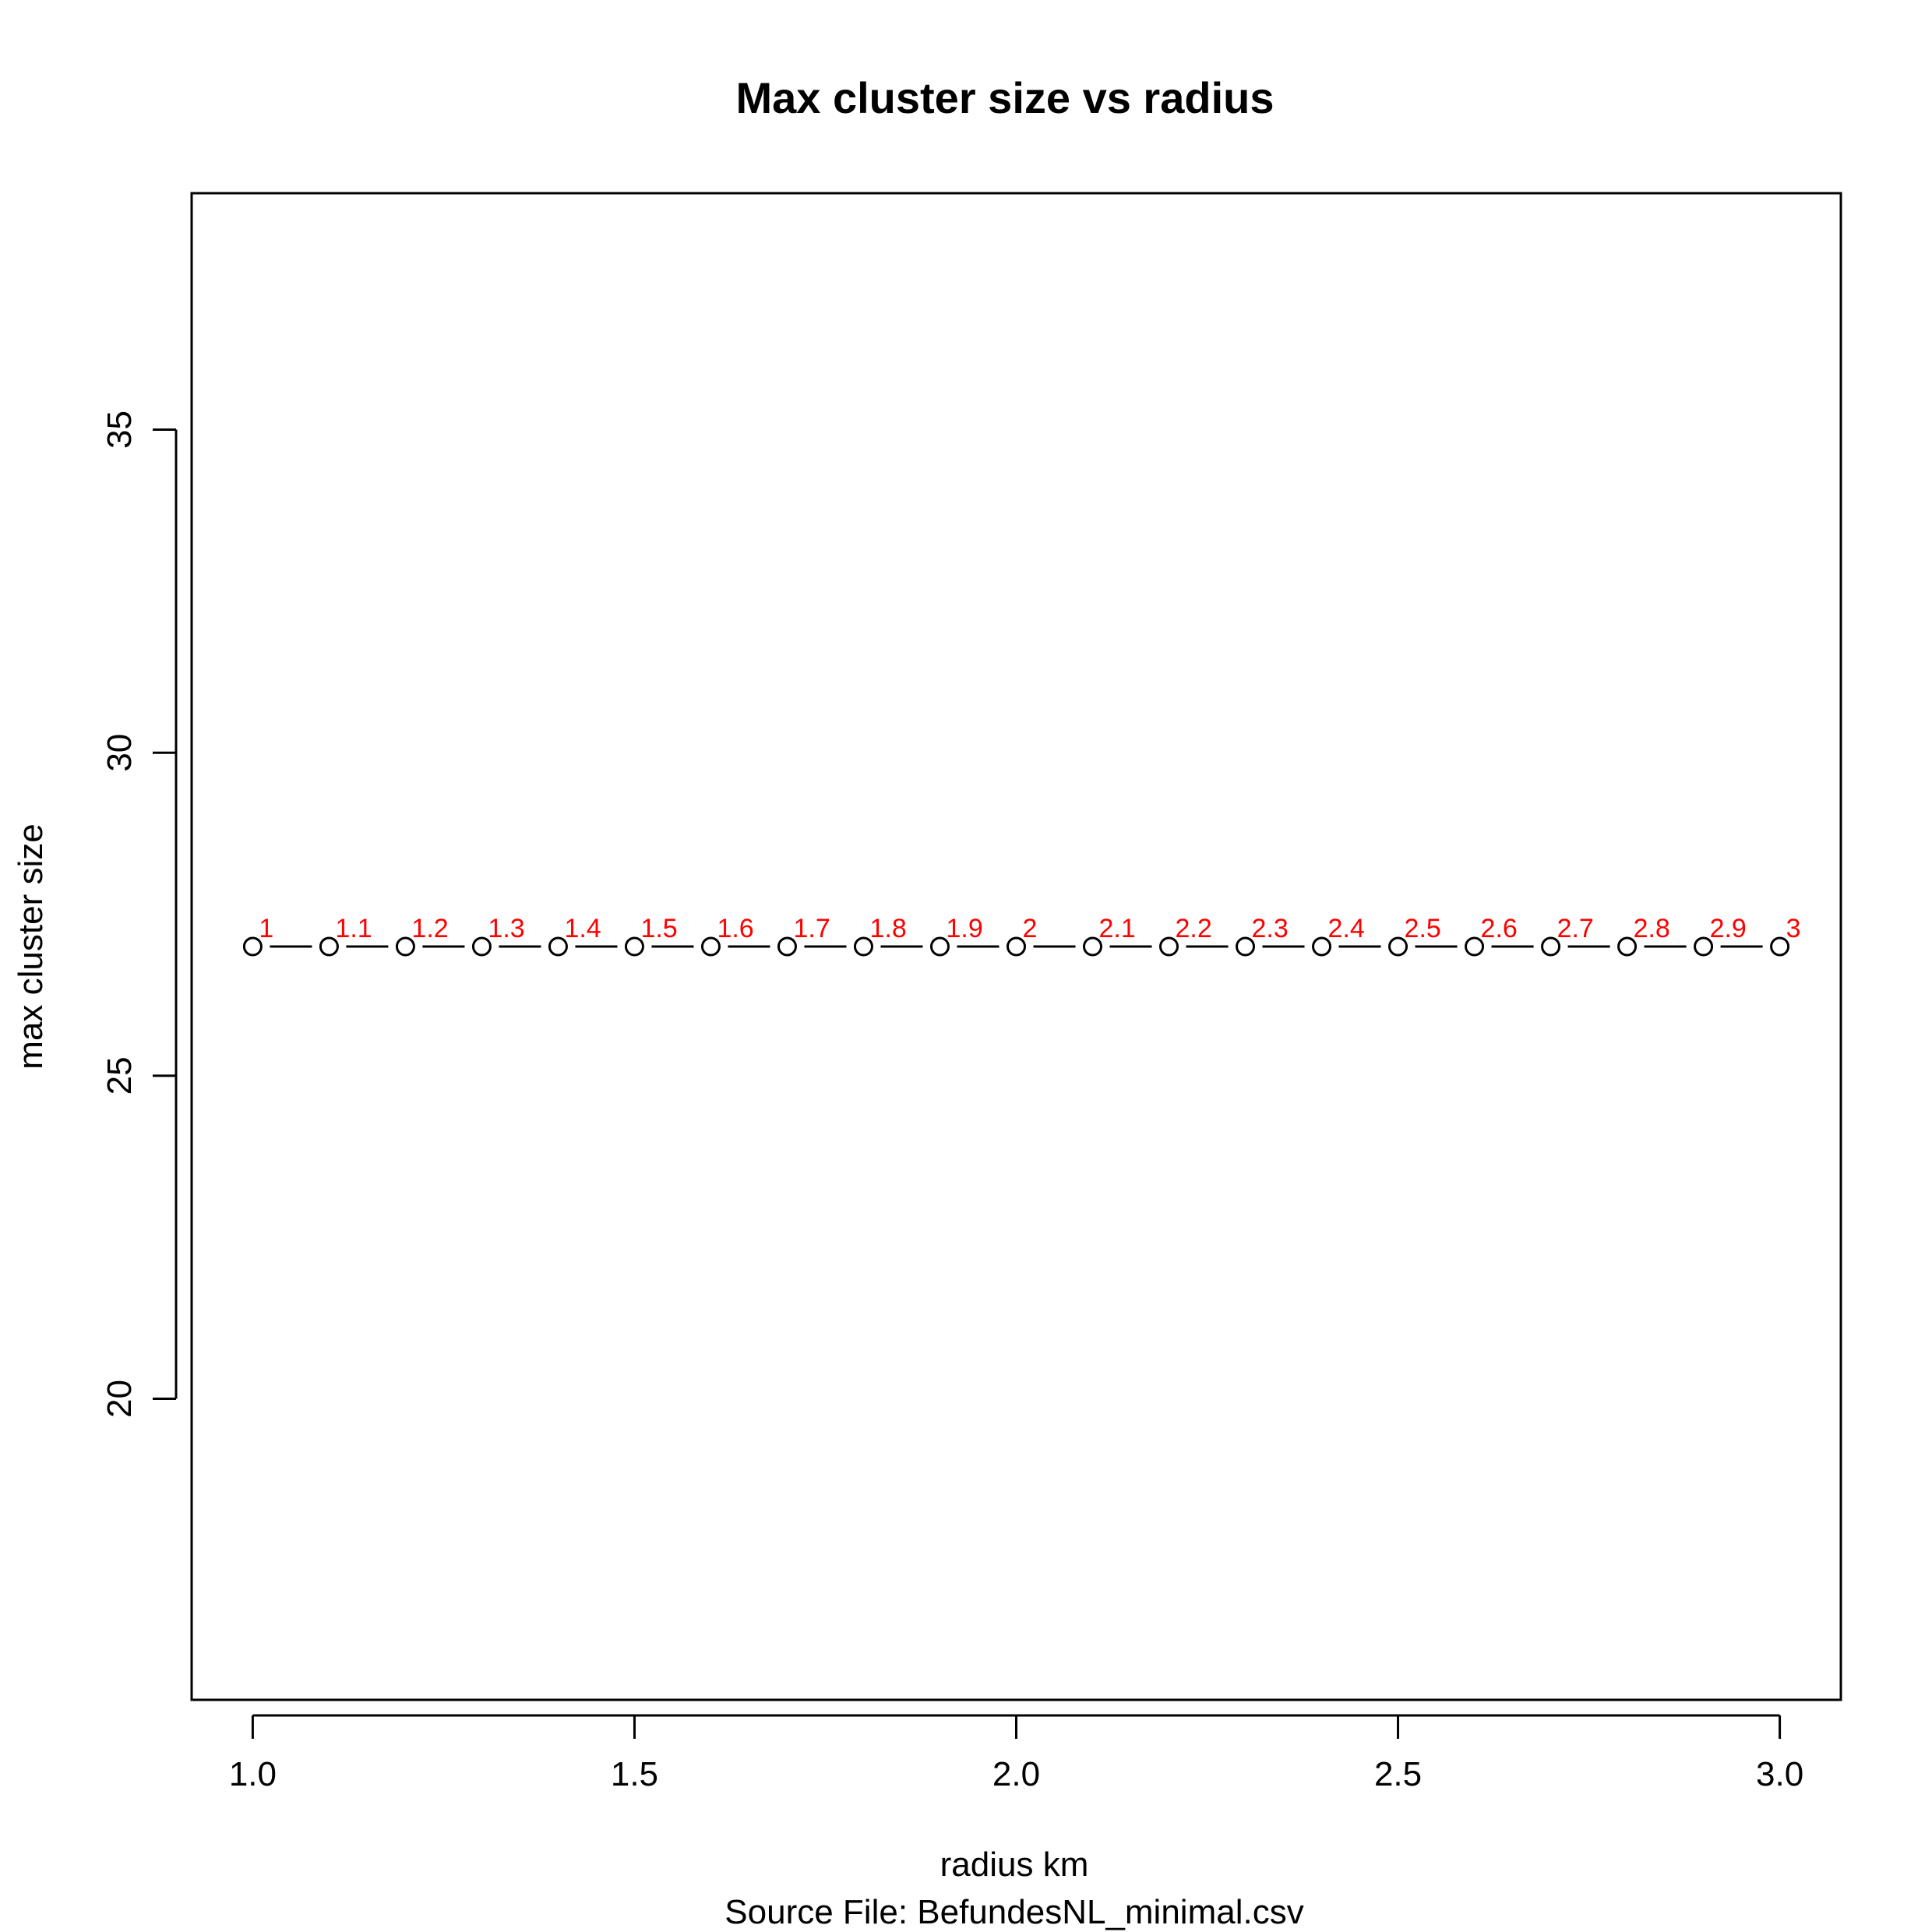  What do you see at coordinates (353, 928) in the screenshot?
I see `point-label: 1.1` at bounding box center [353, 928].